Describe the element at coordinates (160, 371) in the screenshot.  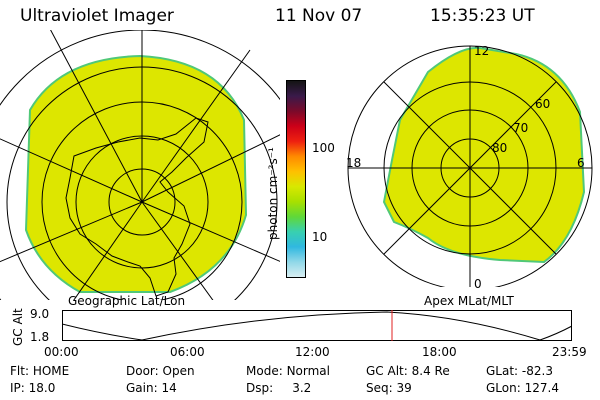
I see `status-door: Door: Open` at that location.